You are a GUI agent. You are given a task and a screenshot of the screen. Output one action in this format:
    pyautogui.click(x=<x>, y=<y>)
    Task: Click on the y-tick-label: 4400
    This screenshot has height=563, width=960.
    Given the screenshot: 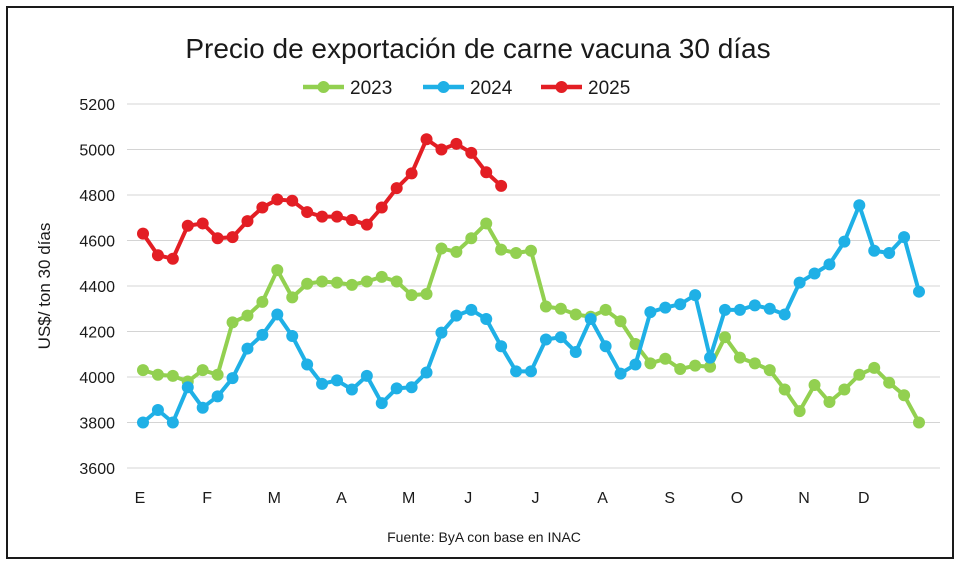 What is the action you would take?
    pyautogui.click(x=97, y=287)
    